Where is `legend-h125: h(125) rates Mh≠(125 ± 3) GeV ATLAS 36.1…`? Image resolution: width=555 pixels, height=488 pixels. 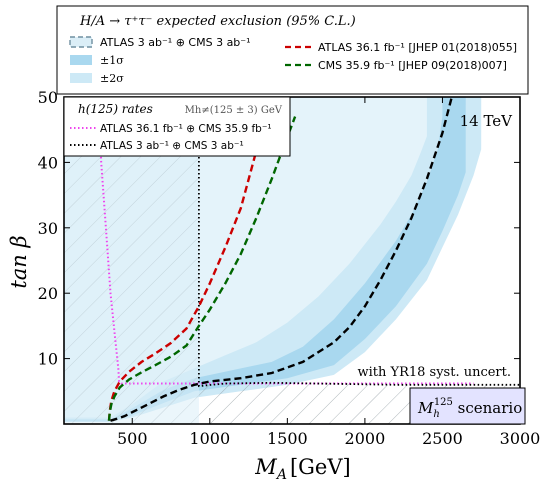
legend-h125: h(125) rates Mh≠(125 ± 3) GeV ATLAS 36.1… is located at coordinates (177, 126).